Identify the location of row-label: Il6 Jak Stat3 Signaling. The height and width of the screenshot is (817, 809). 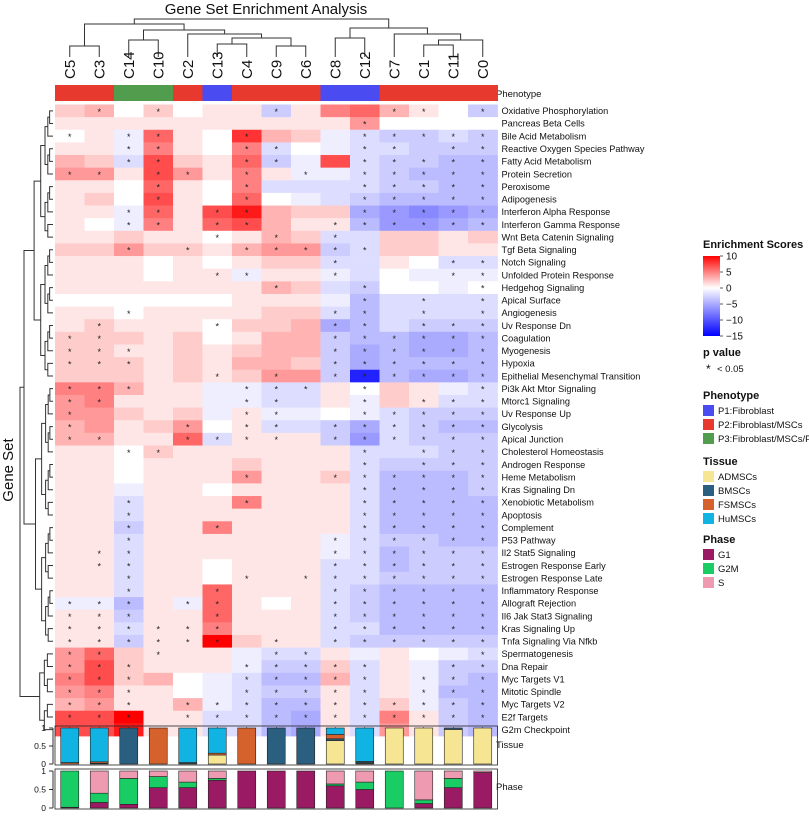
(547, 616).